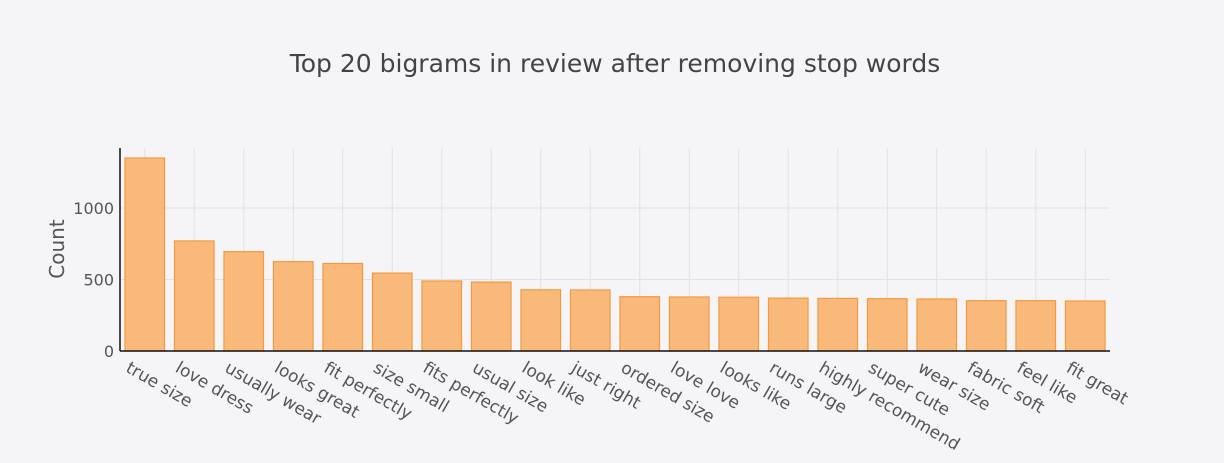 The width and height of the screenshot is (1224, 463). Describe the element at coordinates (98, 280) in the screenshot. I see `y-tick-label: 500` at that location.